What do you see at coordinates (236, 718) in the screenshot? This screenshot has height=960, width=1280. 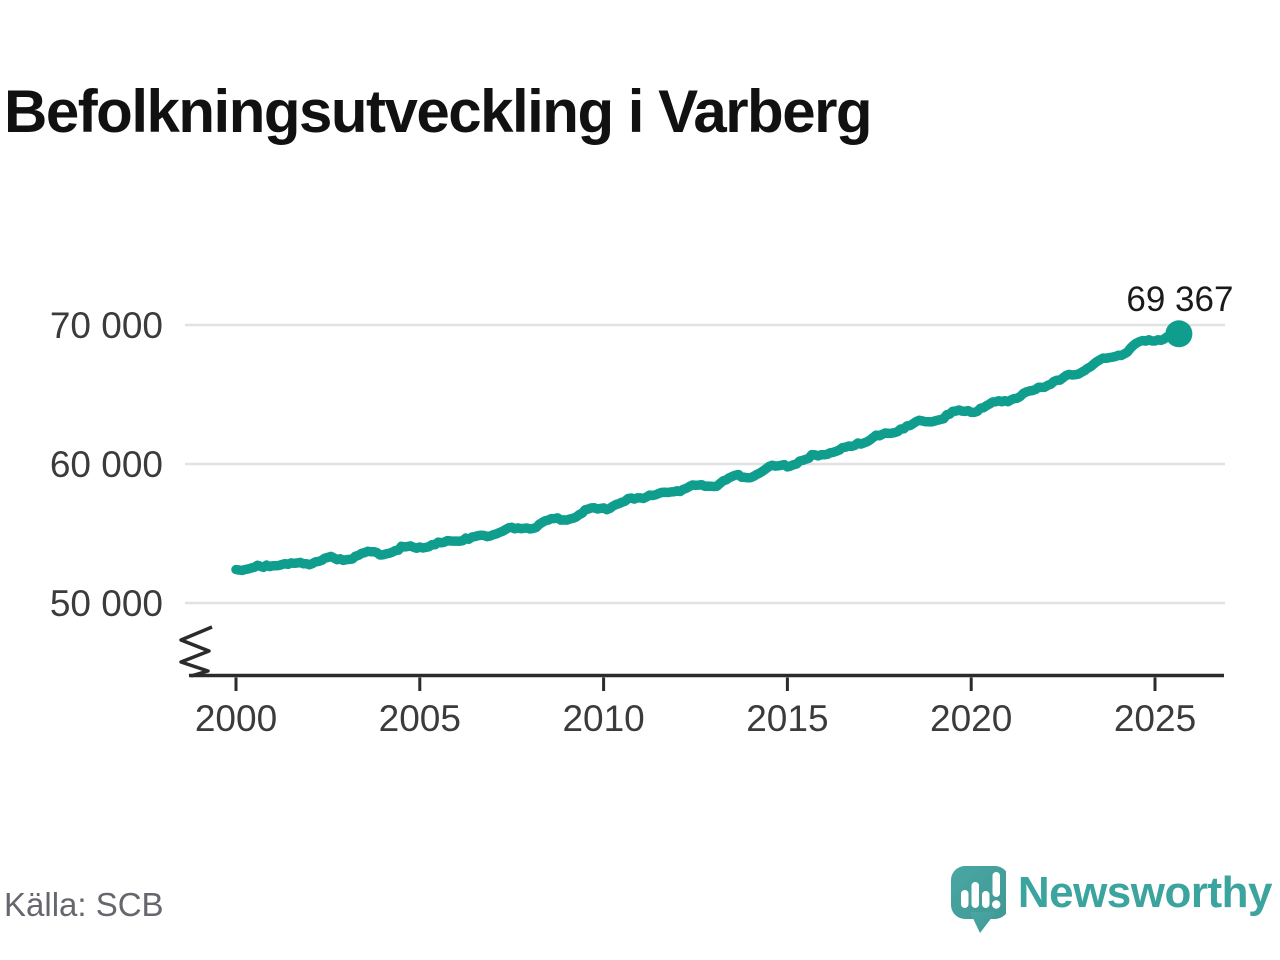 I see `x-tick-label: 2000` at bounding box center [236, 718].